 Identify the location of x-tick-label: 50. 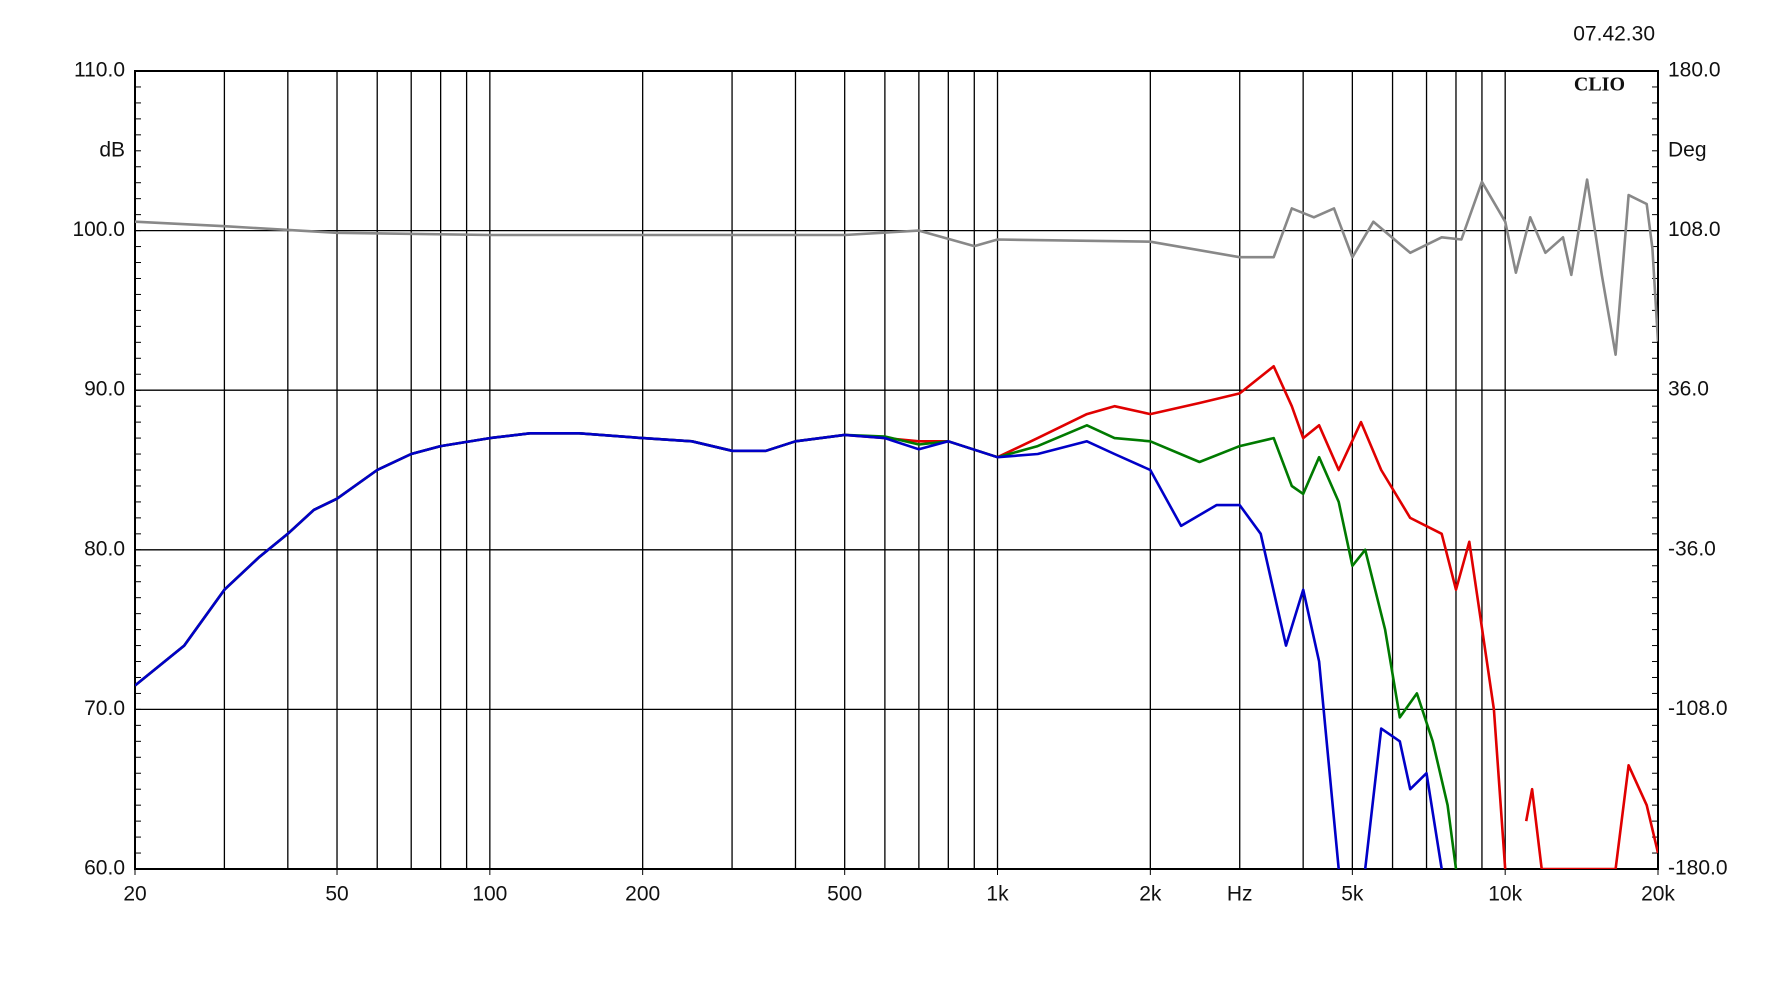
(336, 894).